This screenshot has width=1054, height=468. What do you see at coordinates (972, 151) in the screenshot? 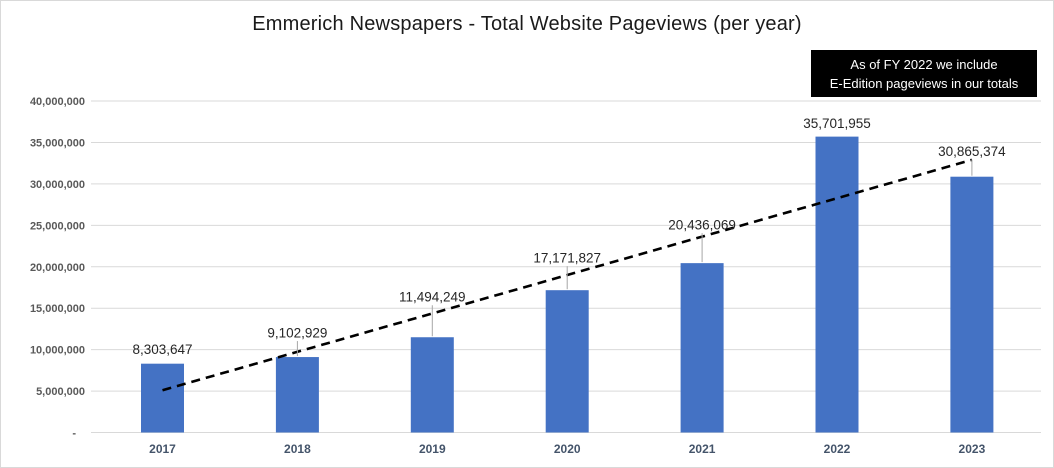
I see `data-label-2023: 30,865,374` at bounding box center [972, 151].